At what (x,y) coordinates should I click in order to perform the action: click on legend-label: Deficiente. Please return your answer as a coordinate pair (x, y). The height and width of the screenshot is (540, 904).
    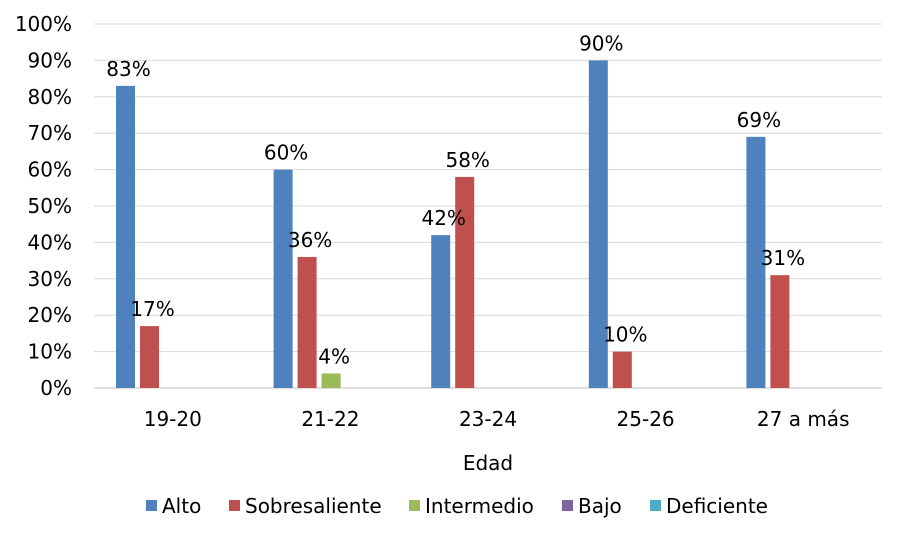
    Looking at the image, I should click on (717, 506).